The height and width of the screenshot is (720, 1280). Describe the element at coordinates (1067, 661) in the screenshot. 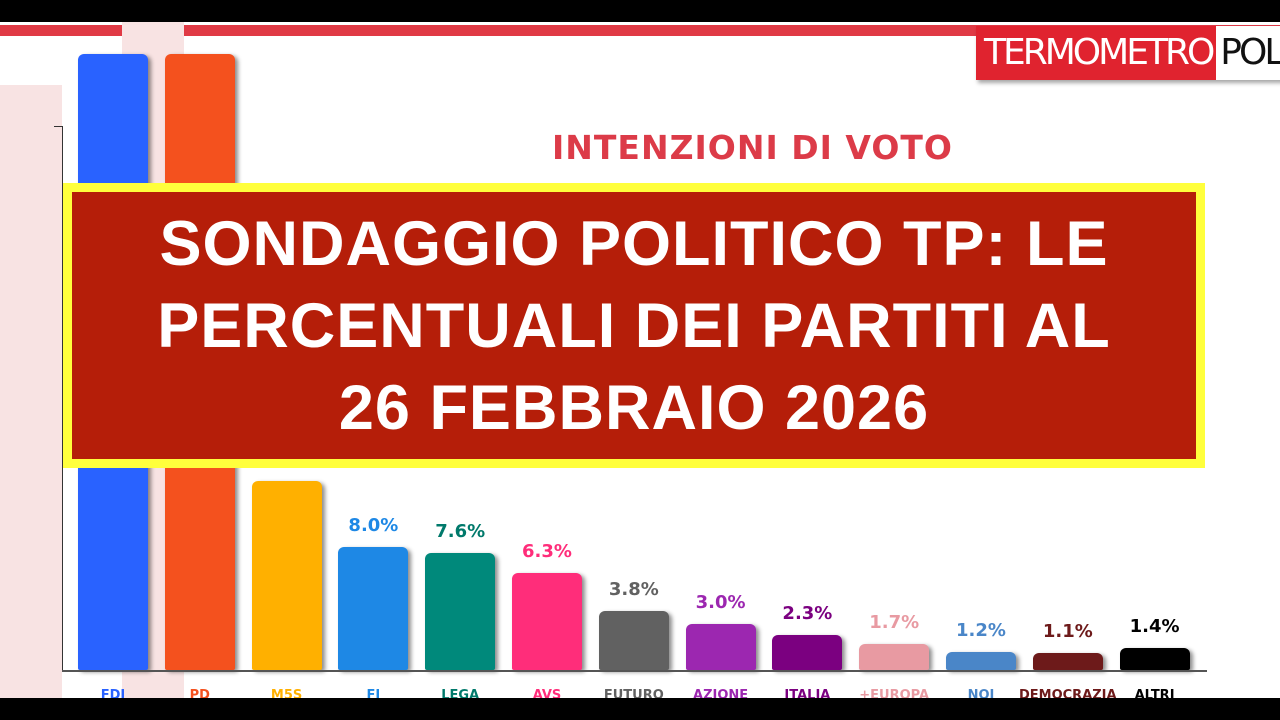

I see `bar-democrazia` at that location.